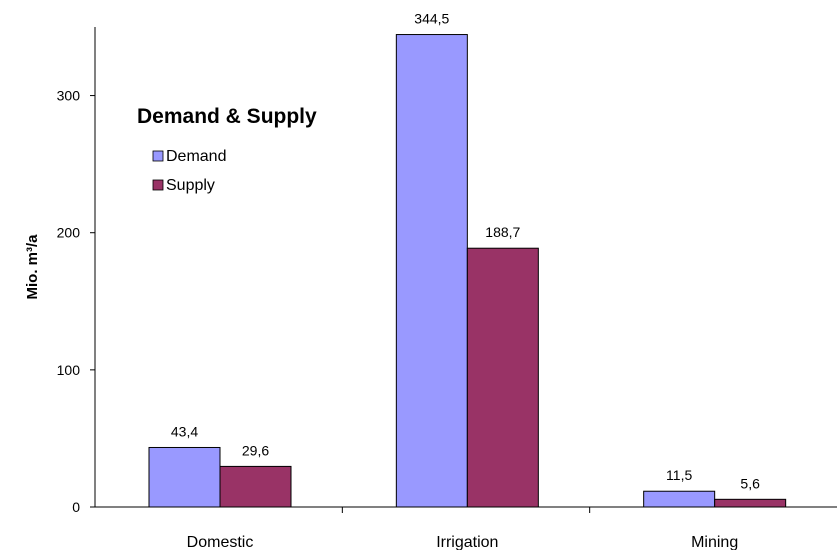 The width and height of the screenshot is (837, 550). I want to click on x-ticks, so click(466, 510).